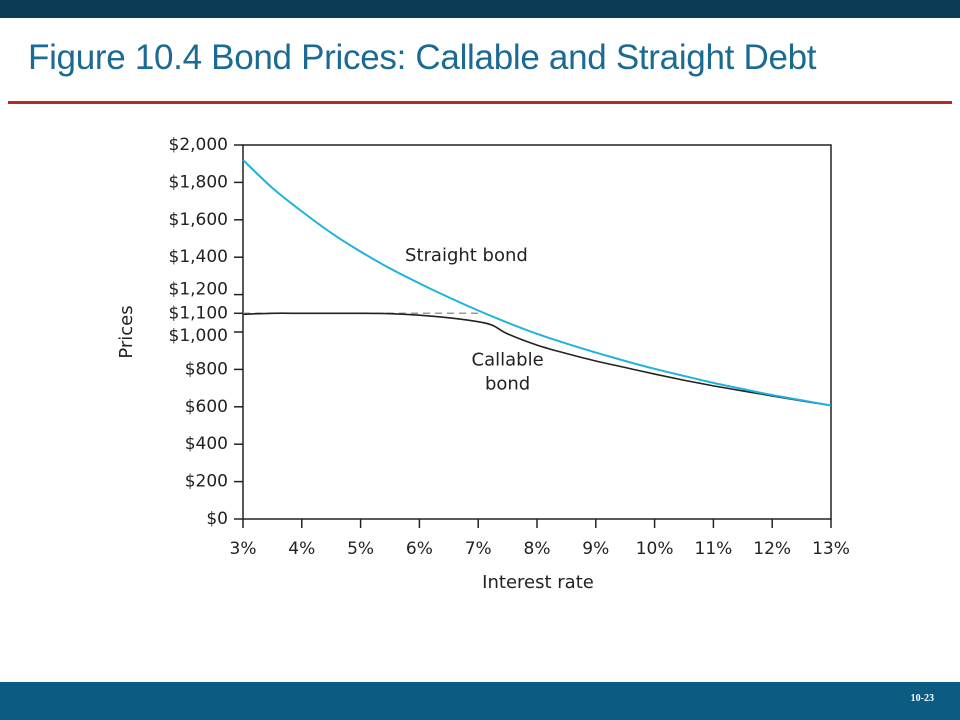 This screenshot has height=720, width=960. What do you see at coordinates (206, 407) in the screenshot?
I see `y-tick-label: $600` at bounding box center [206, 407].